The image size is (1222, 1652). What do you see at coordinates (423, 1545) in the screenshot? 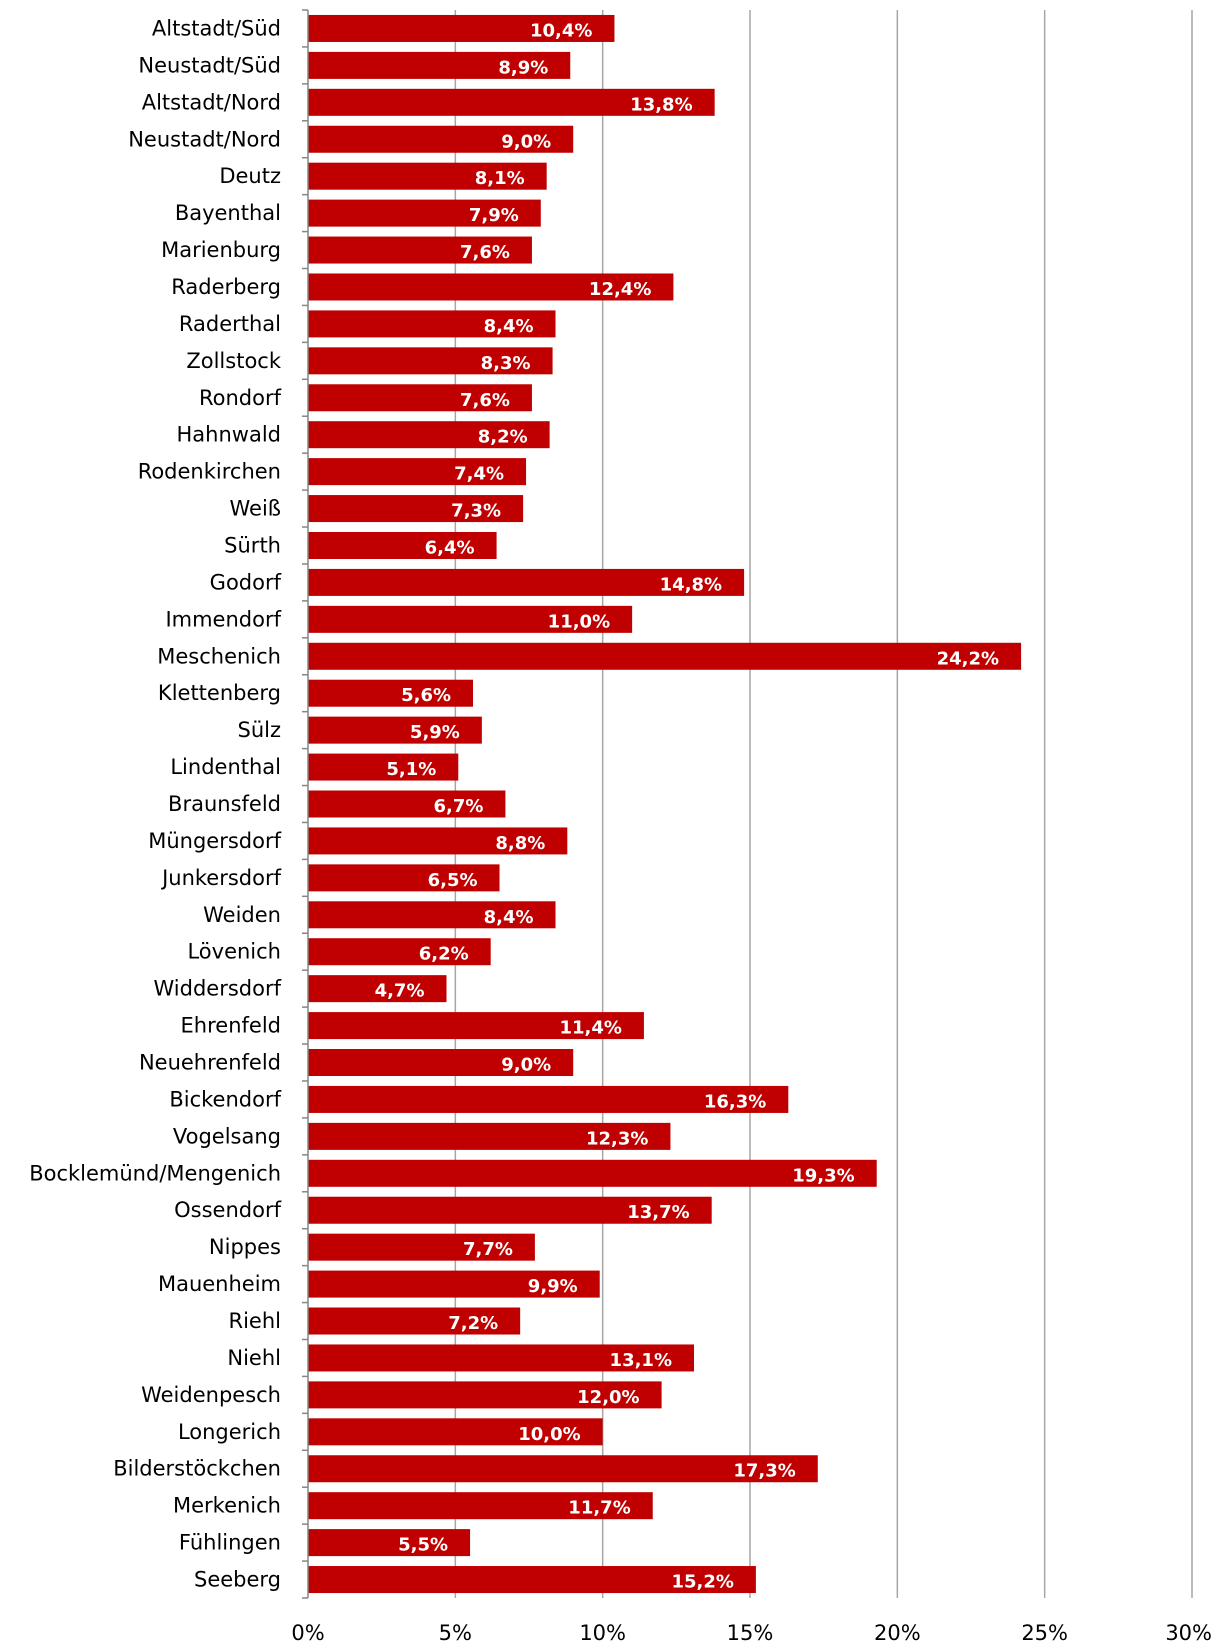
I see `data-label: 5,5%` at bounding box center [423, 1545].